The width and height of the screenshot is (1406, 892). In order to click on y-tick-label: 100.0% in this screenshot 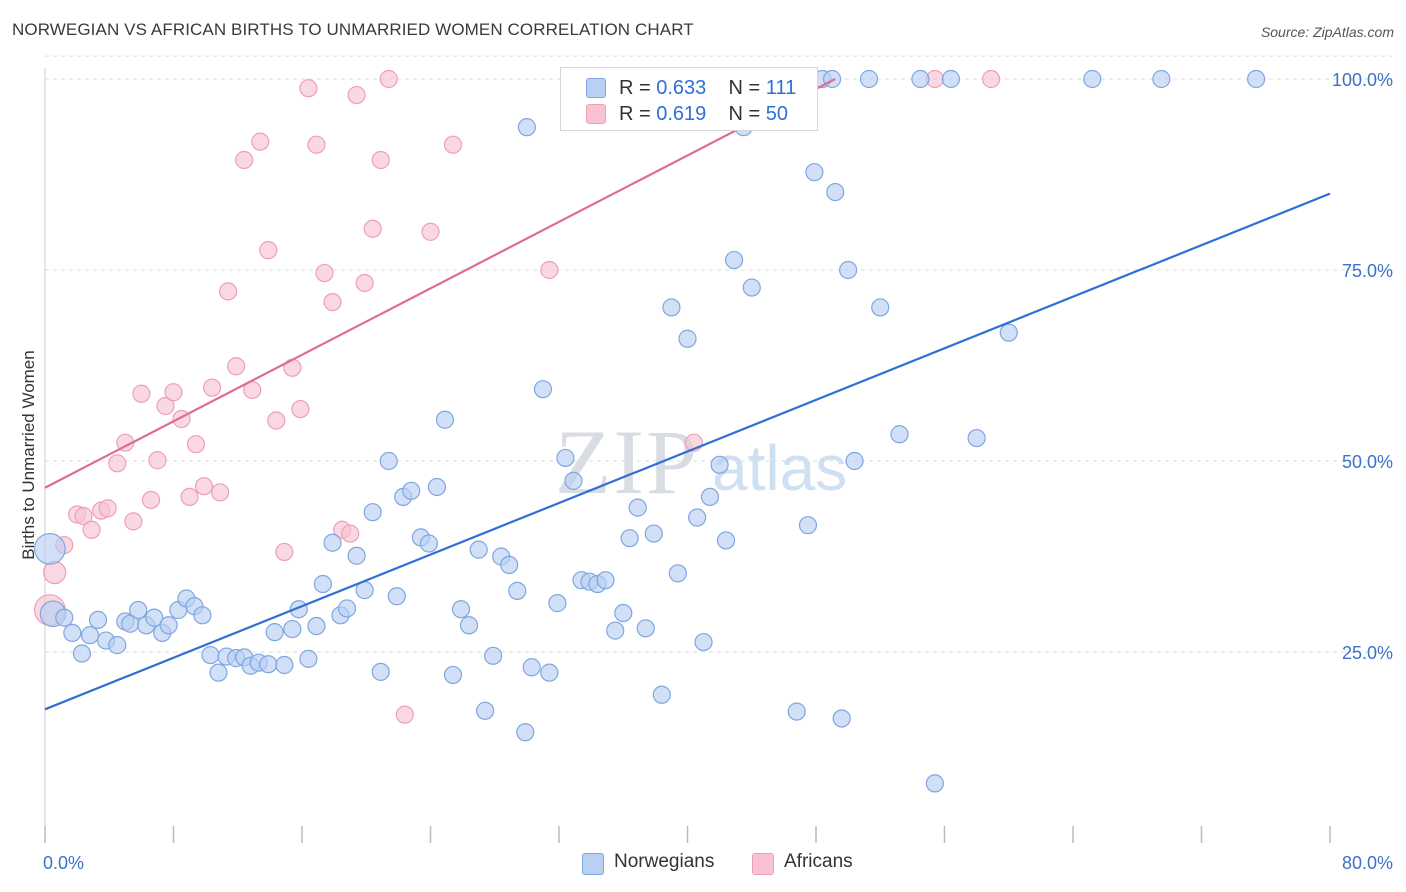, I will do `click(1362, 80)`.